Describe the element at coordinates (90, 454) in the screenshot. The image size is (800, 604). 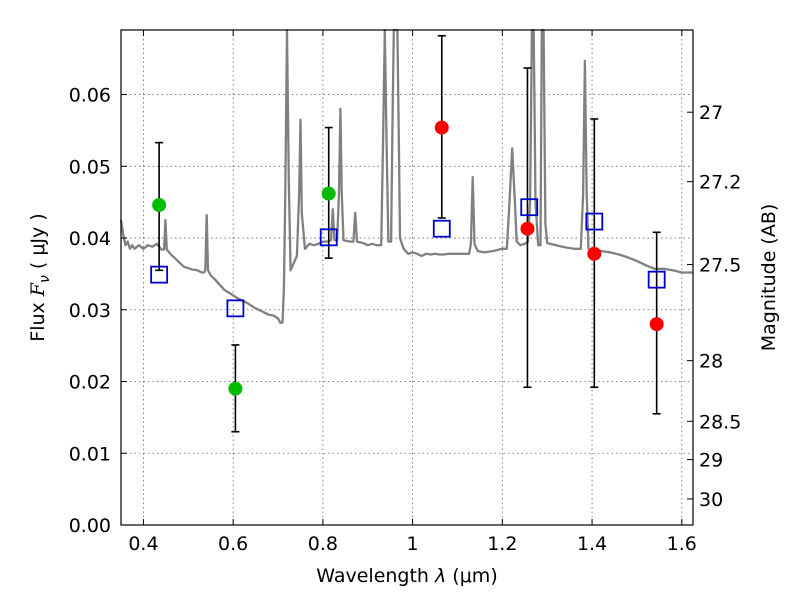
I see `y-tick-label: 0.01` at that location.